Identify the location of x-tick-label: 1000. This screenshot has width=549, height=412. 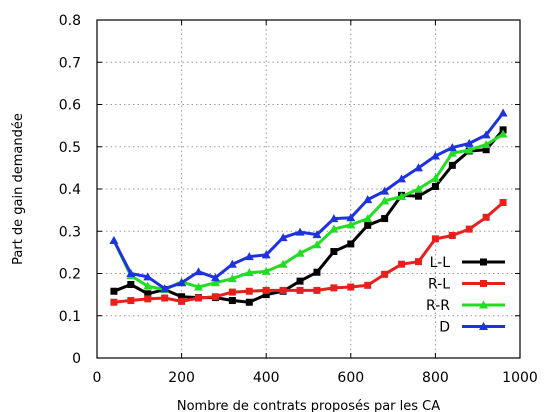
(520, 378).